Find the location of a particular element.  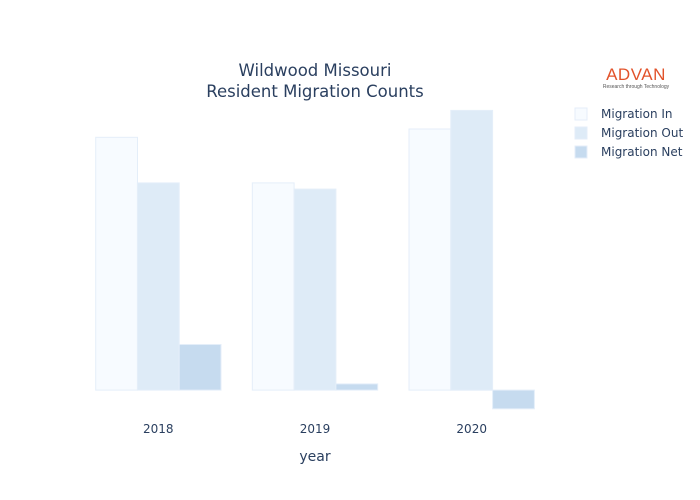

chart-title-line-1: Wildwood Missouri is located at coordinates (315, 70).